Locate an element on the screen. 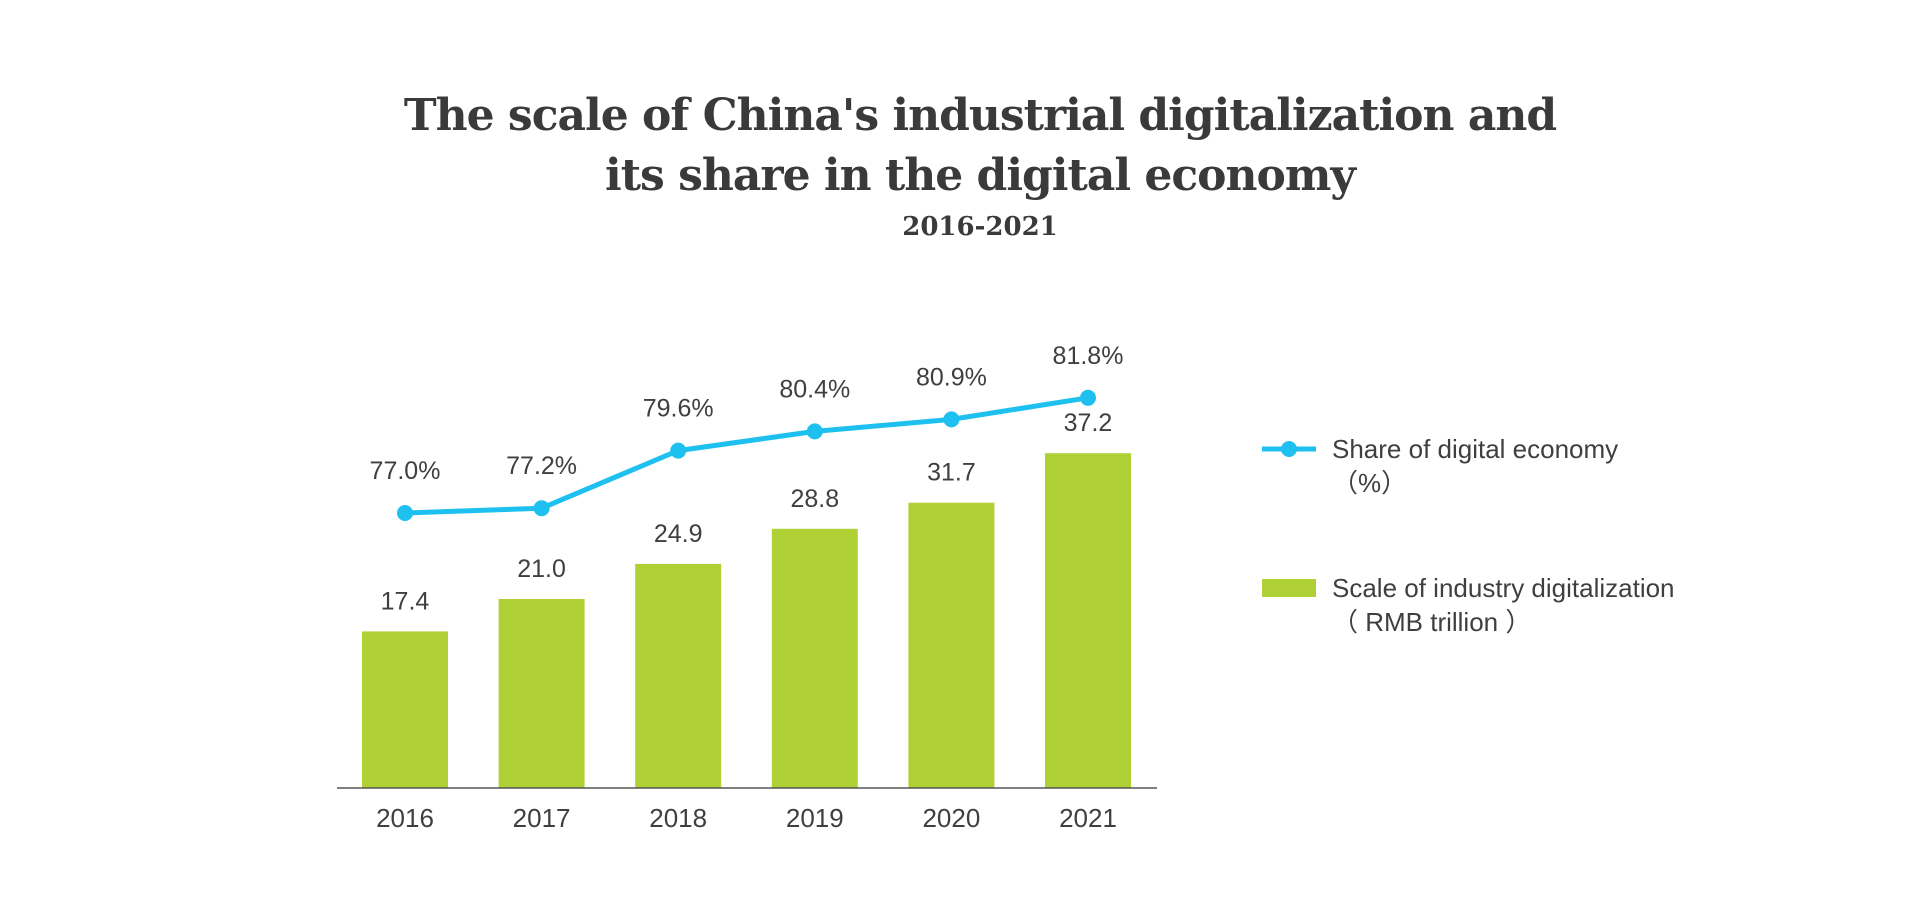 The width and height of the screenshot is (1920, 900). line-point-2021 is located at coordinates (1088, 397).